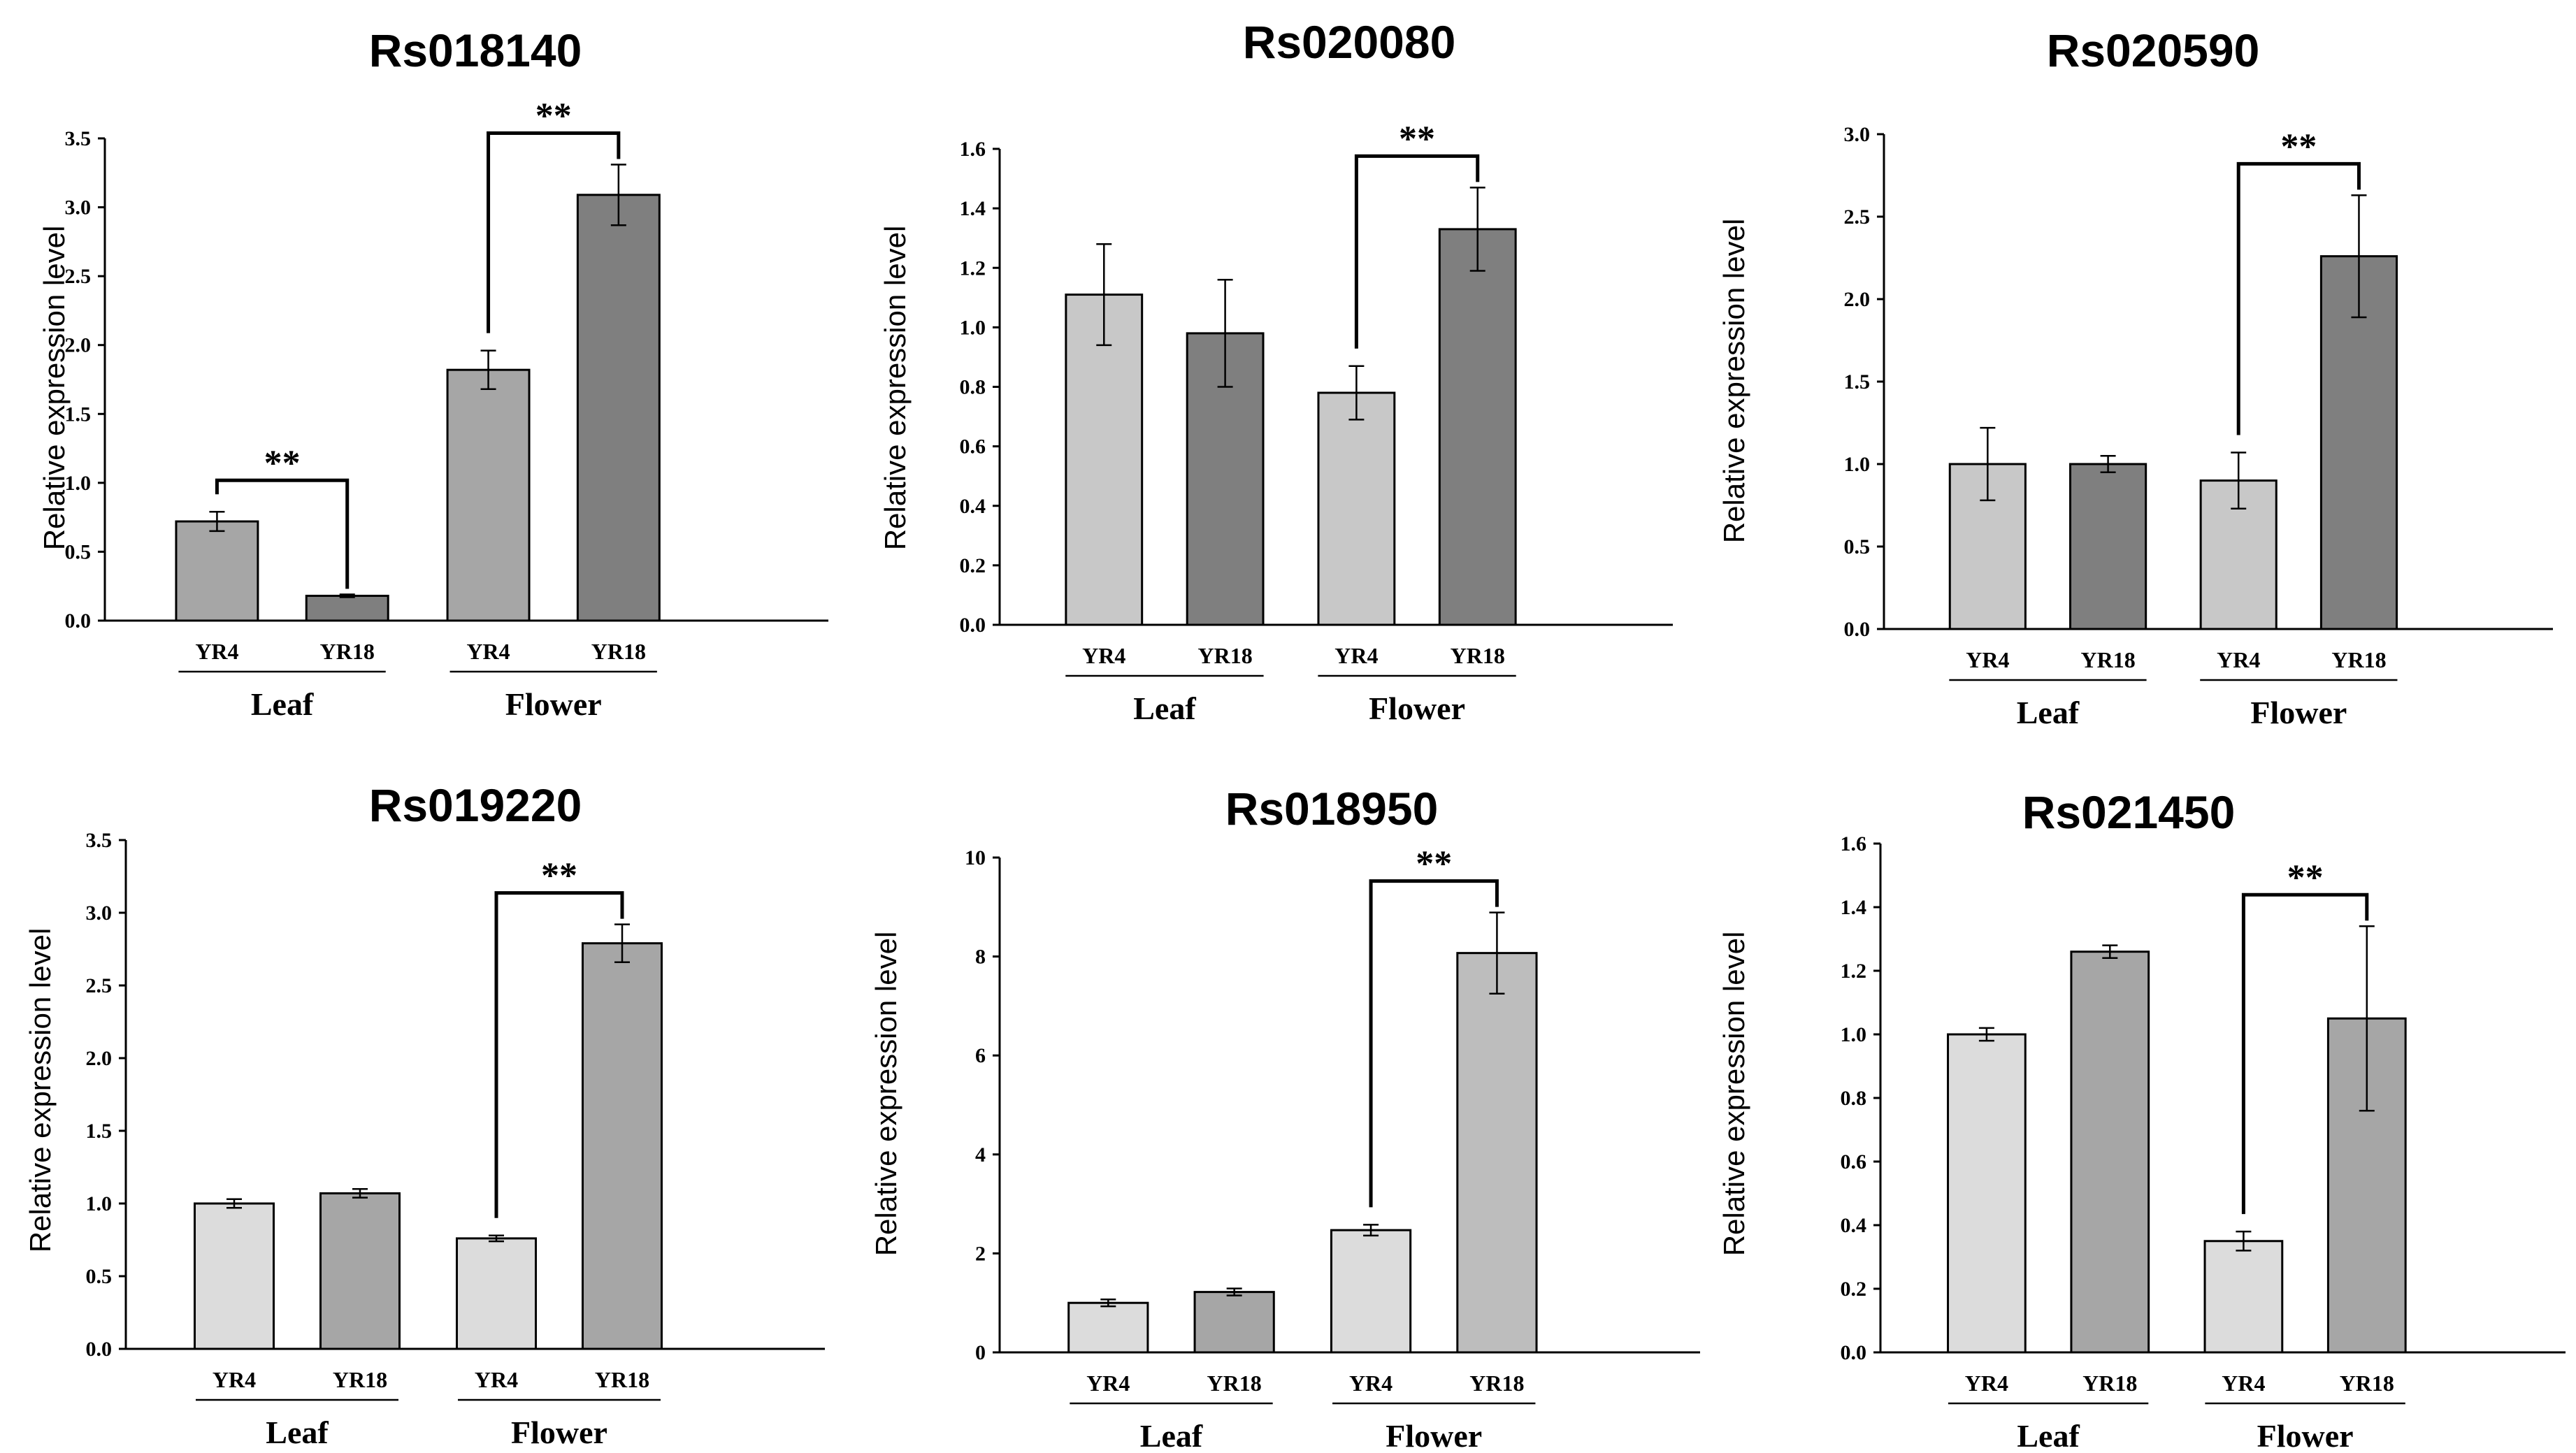 The width and height of the screenshot is (2576, 1453). What do you see at coordinates (1854, 1161) in the screenshot?
I see `panel-6-ytick-label: 0.6` at bounding box center [1854, 1161].